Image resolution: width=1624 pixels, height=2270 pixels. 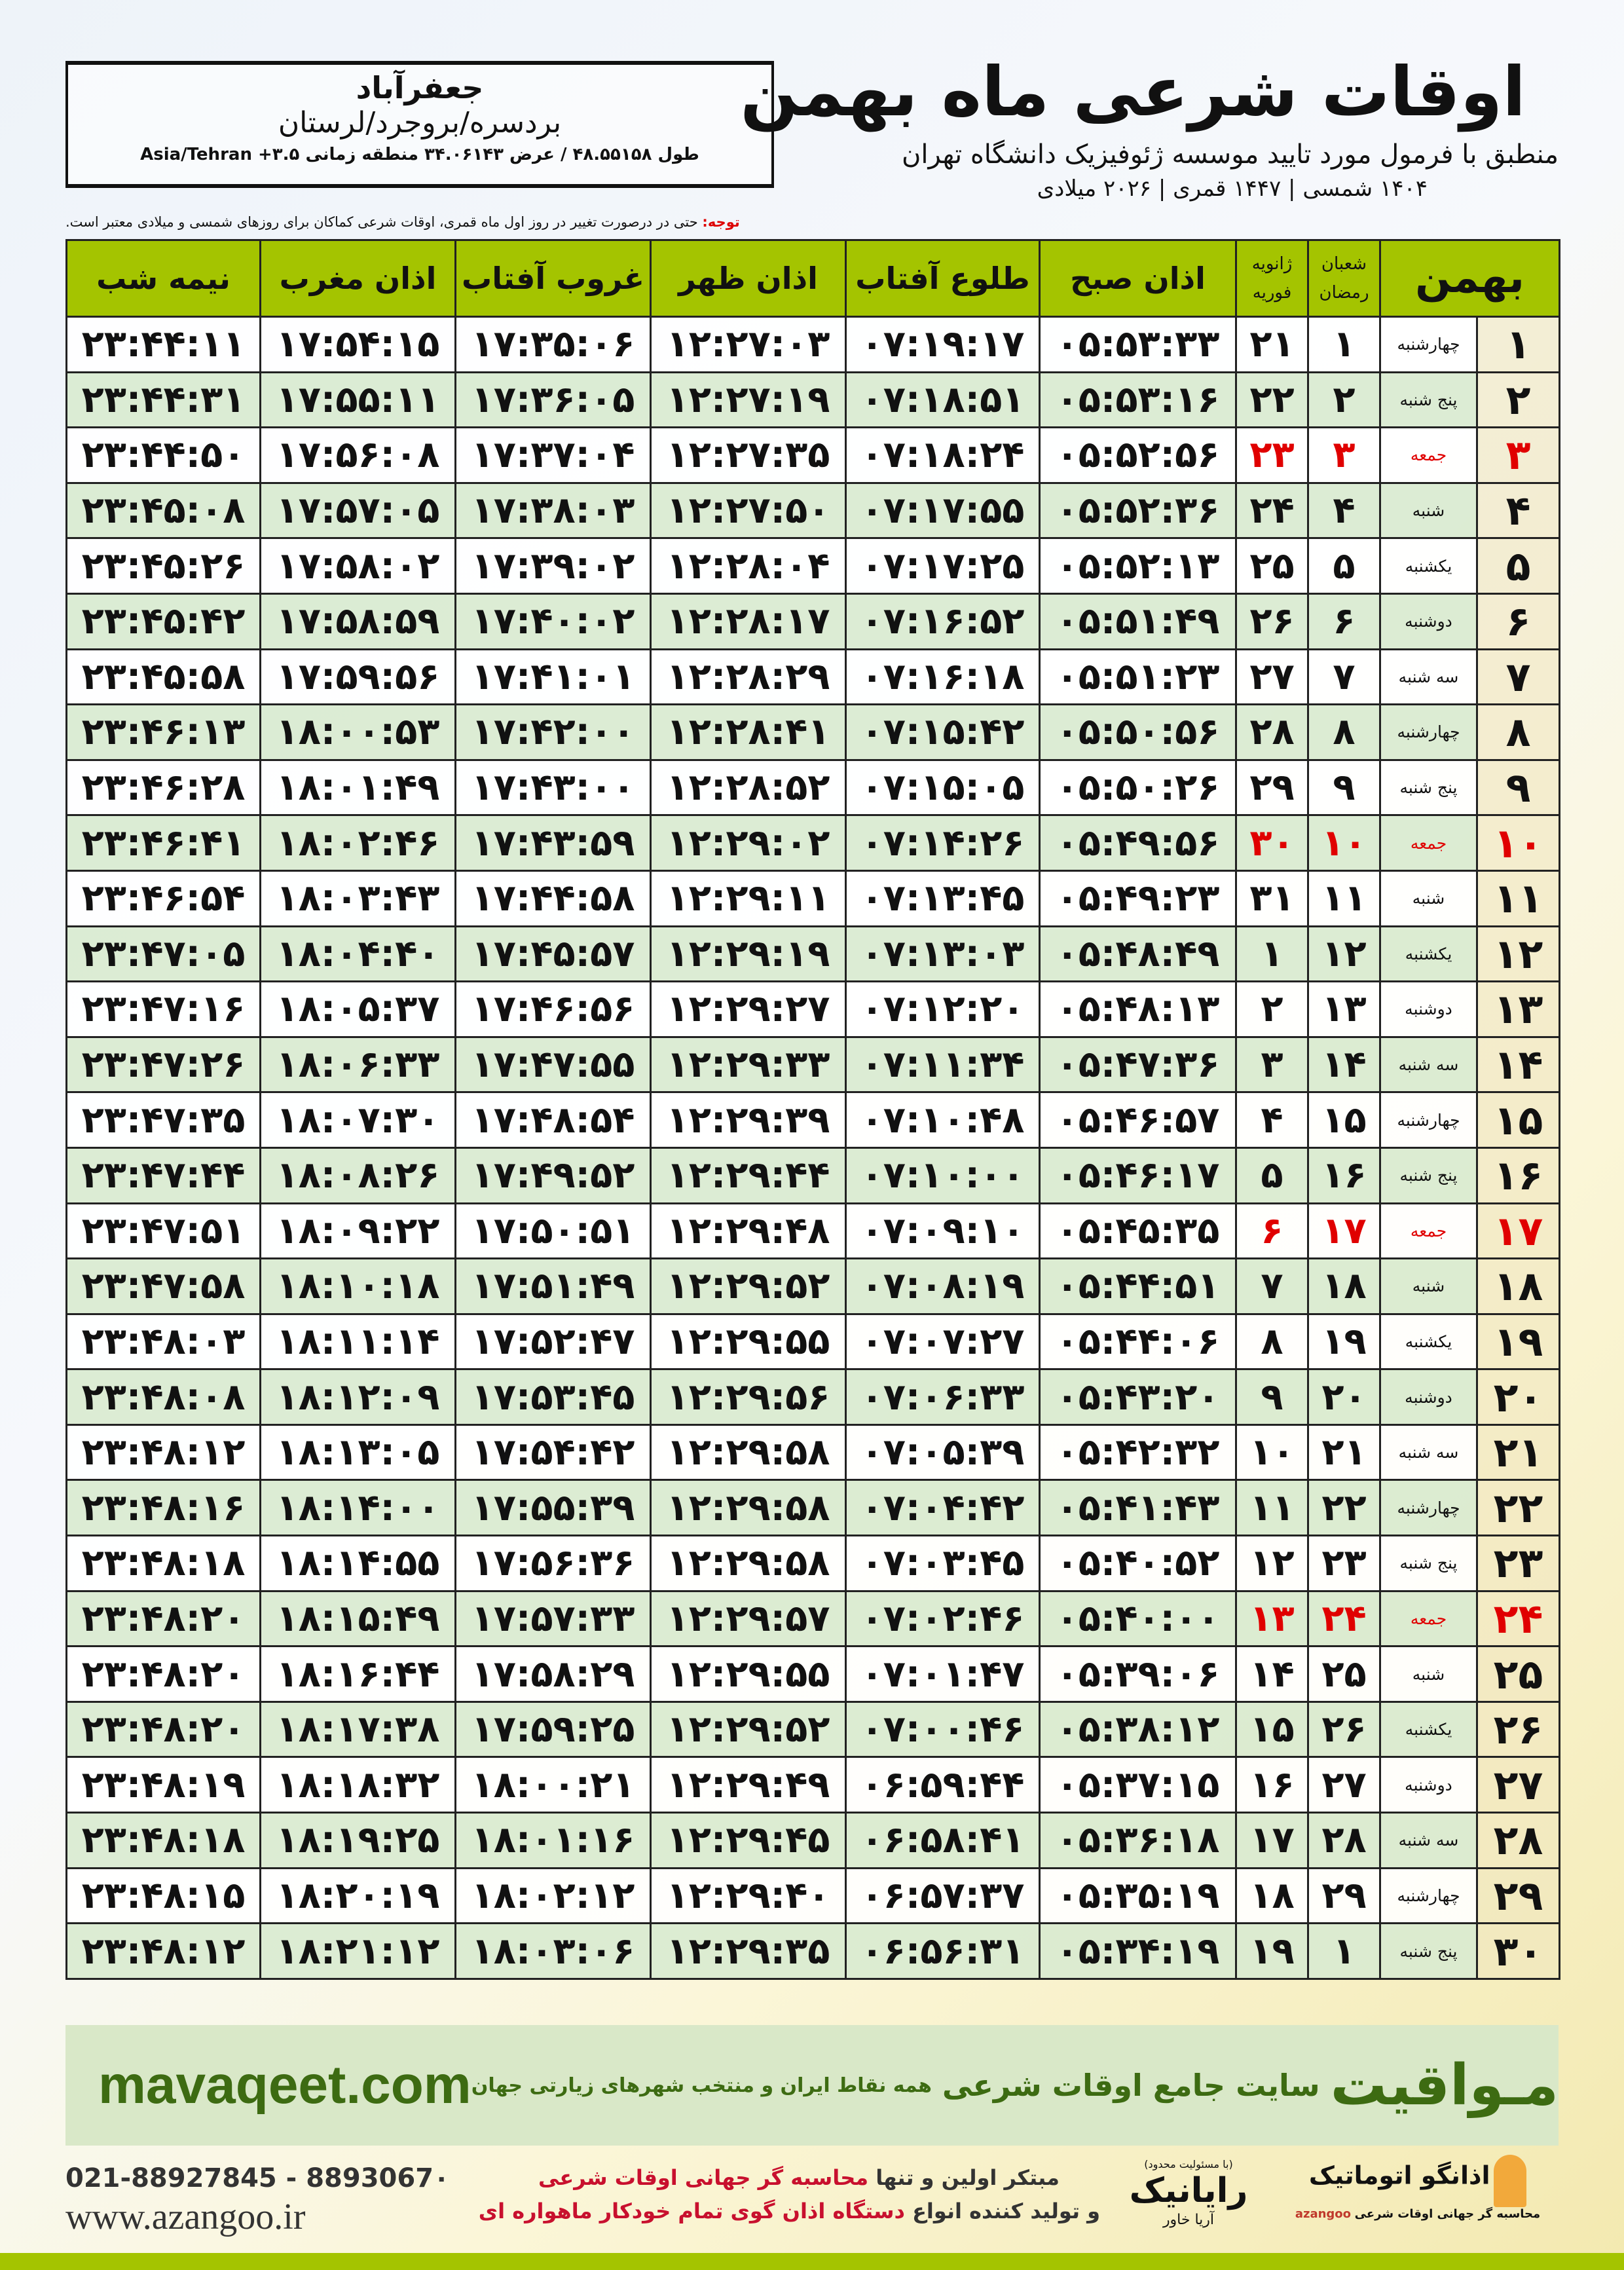 I want to click on sunrise-time: ۰۷:۱۵:۰۵, so click(x=943, y=787).